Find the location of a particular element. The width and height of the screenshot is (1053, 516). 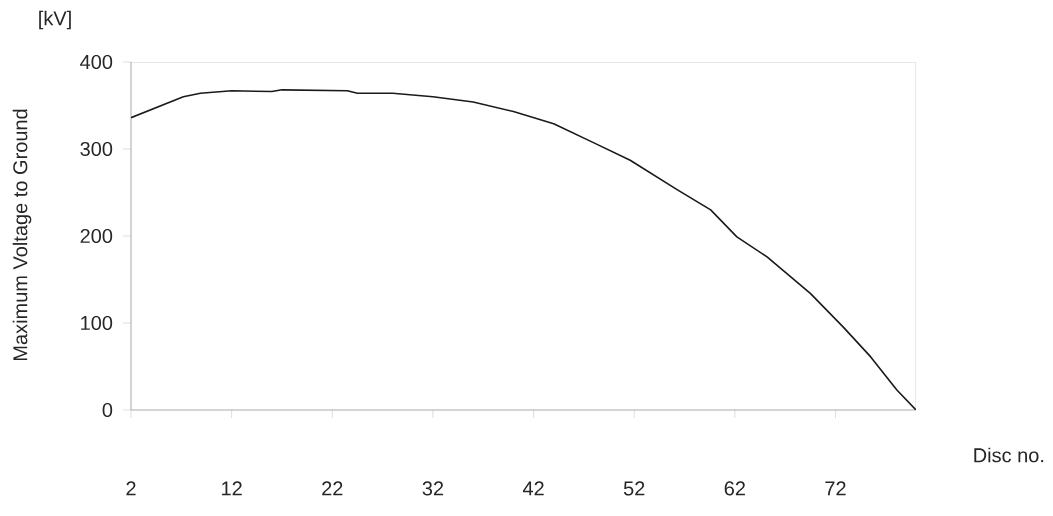

x-tick-label: 12 is located at coordinates (232, 488).